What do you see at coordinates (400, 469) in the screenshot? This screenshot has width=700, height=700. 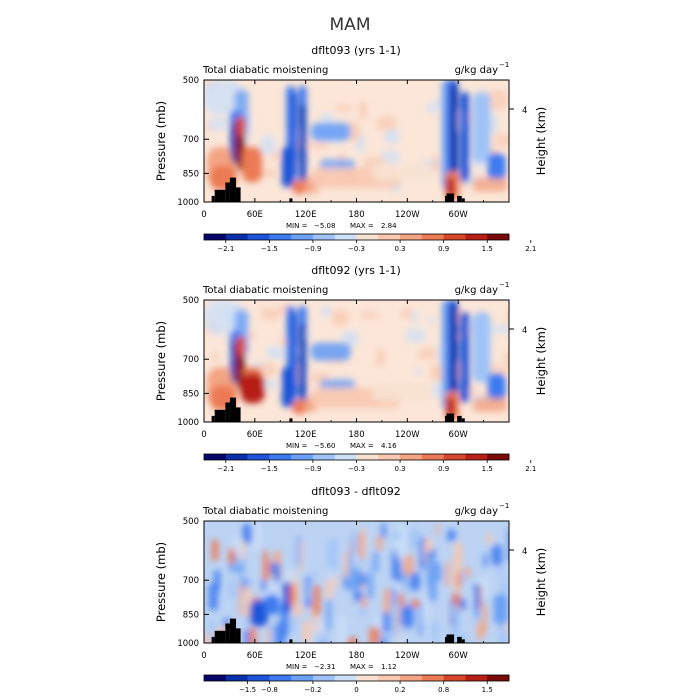 I see `panel-2-colorbar-label-4: 0.3` at bounding box center [400, 469].